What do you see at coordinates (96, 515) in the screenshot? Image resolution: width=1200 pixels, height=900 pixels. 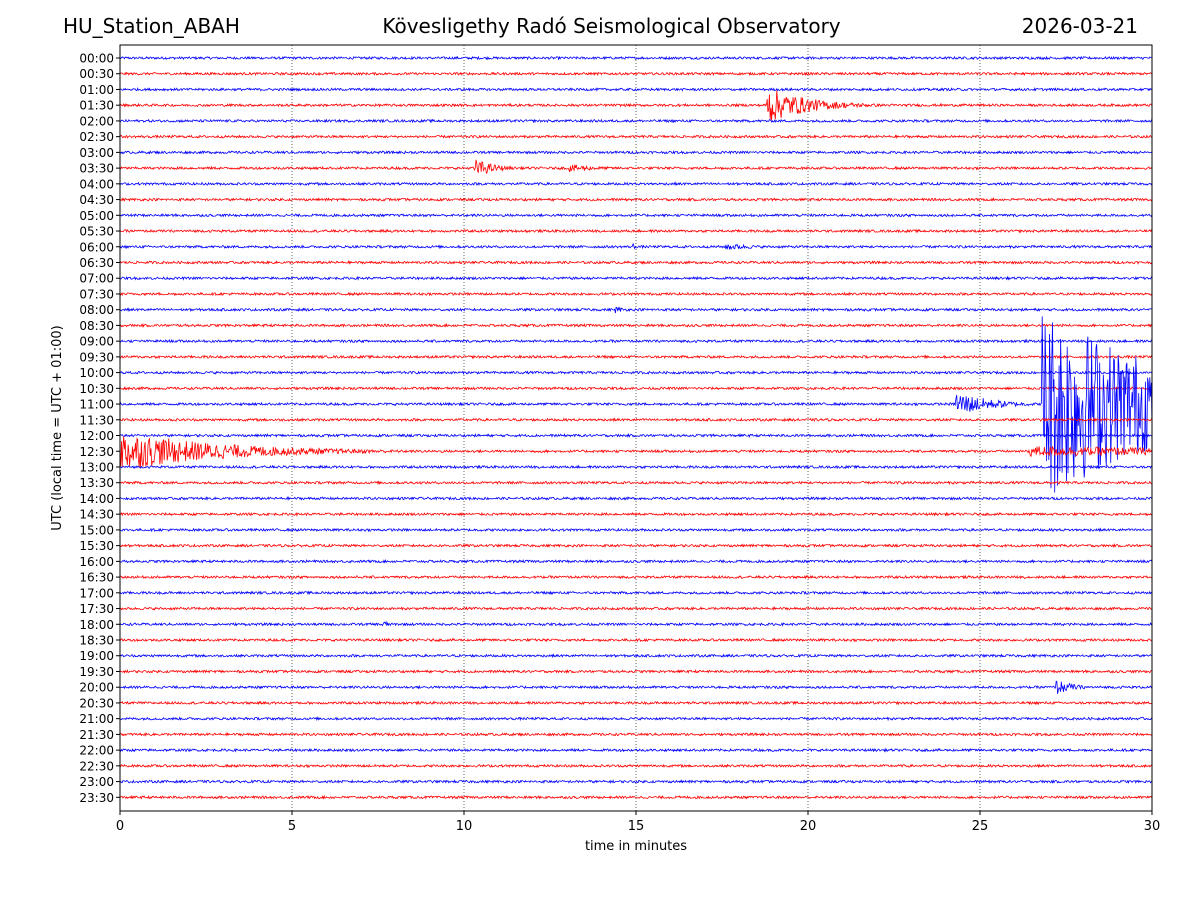 I see `y-tick-label: 14:30` at bounding box center [96, 515].